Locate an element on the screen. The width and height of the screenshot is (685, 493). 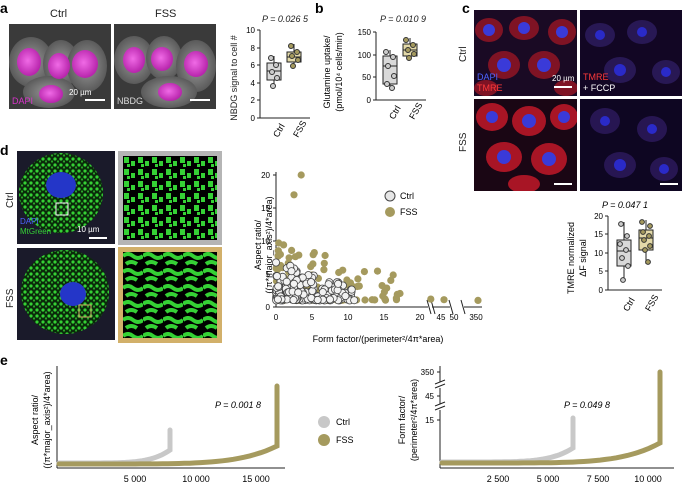
c-tmre-fccp-label-1: TMRE is located at coordinates (596, 77).